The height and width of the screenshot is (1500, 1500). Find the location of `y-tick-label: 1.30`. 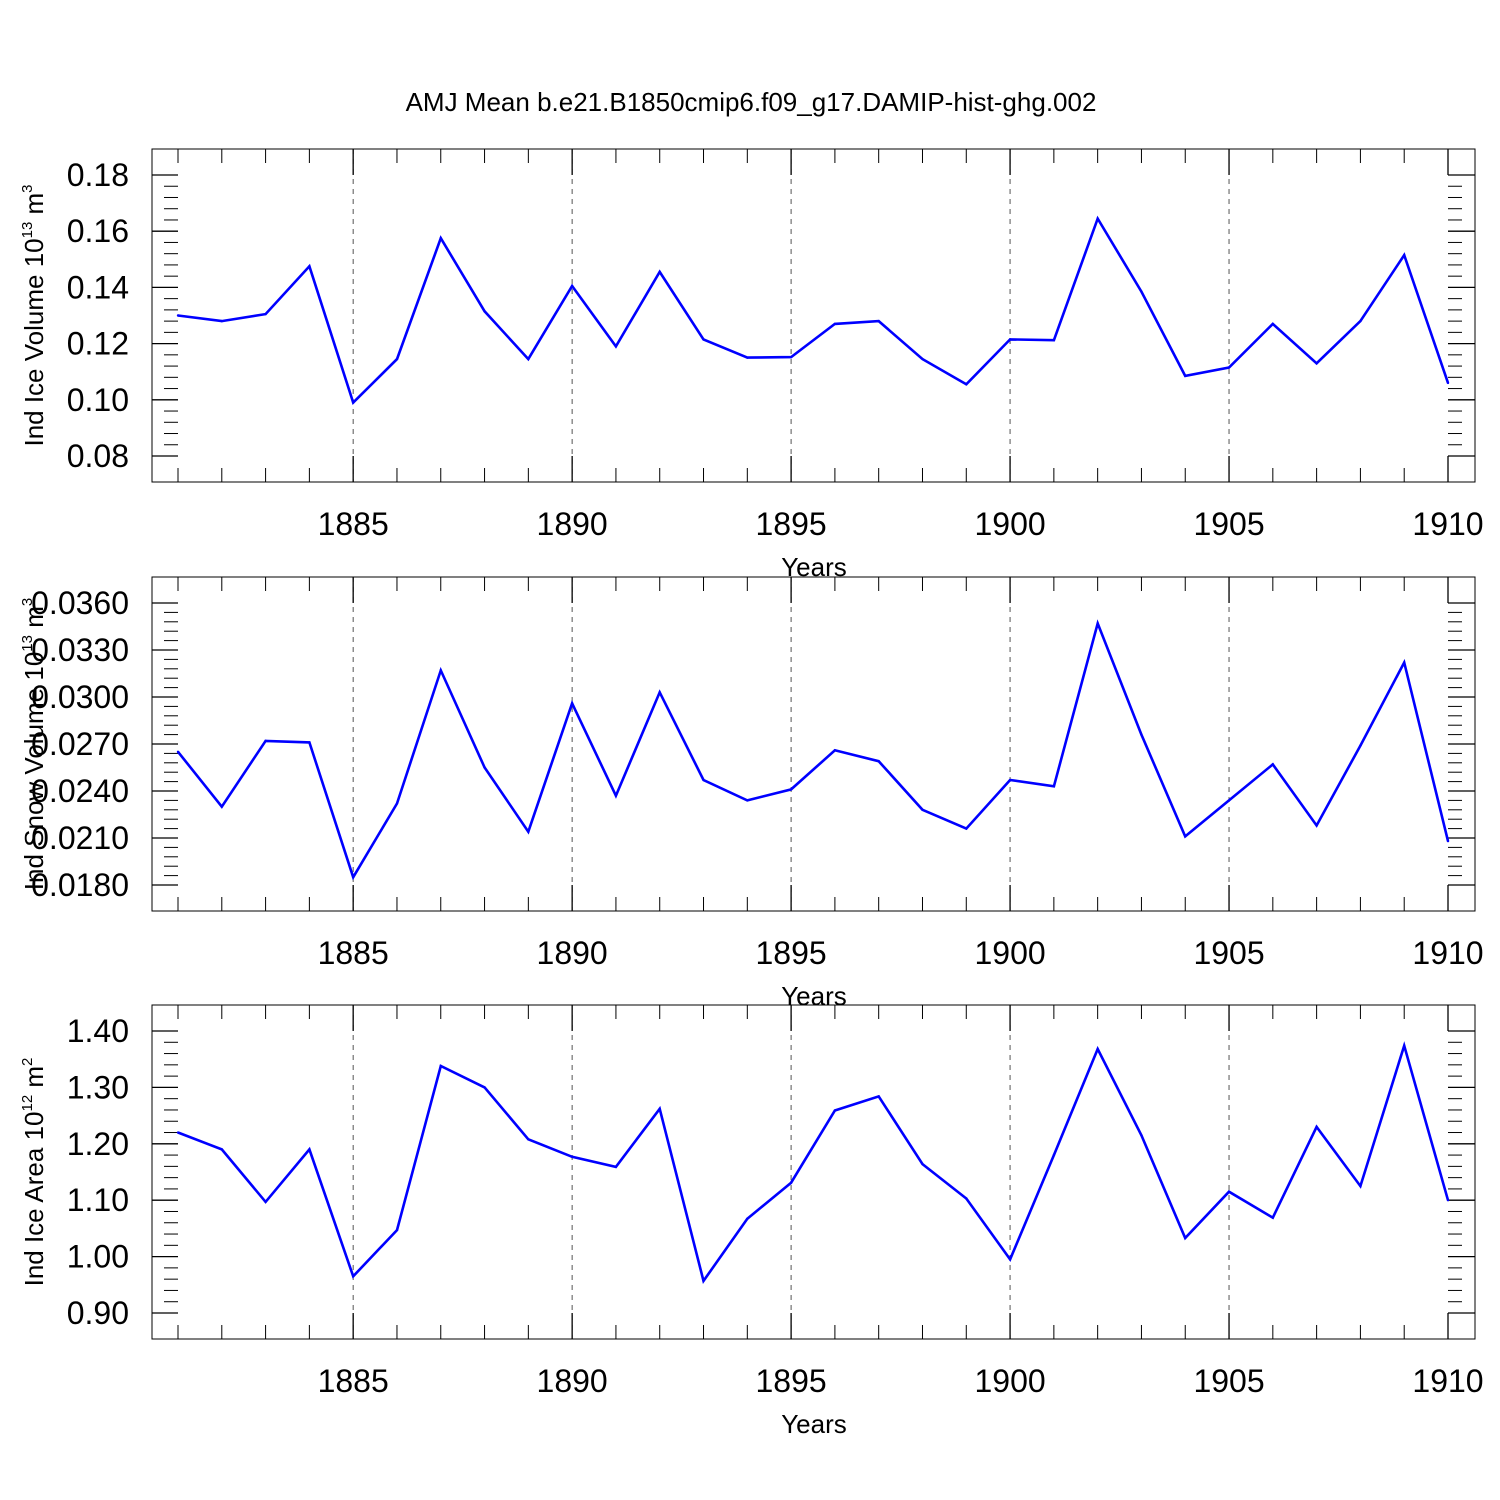

y-tick-label: 1.30 is located at coordinates (98, 1087).